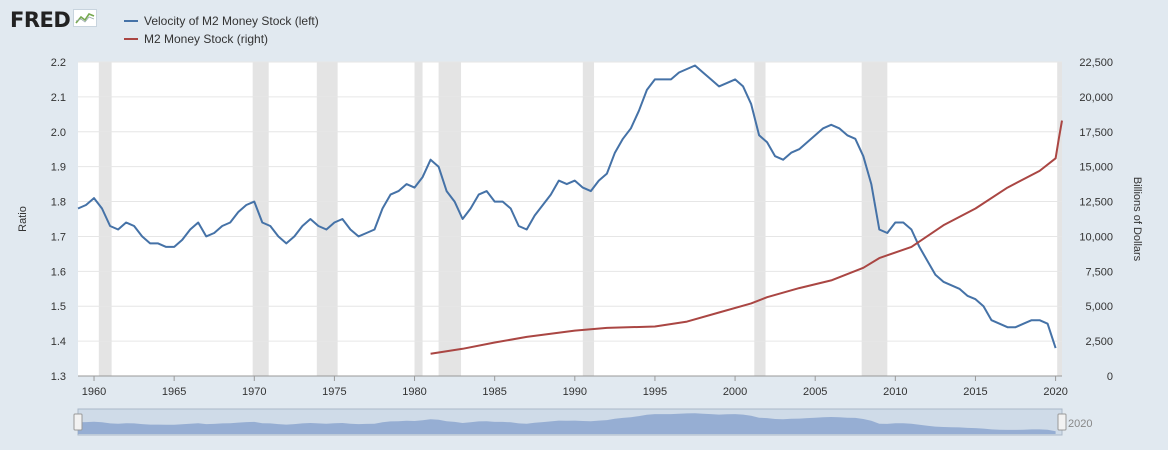 Image resolution: width=1168 pixels, height=450 pixels. What do you see at coordinates (254, 392) in the screenshot?
I see `x-tick-label: 1970` at bounding box center [254, 392].